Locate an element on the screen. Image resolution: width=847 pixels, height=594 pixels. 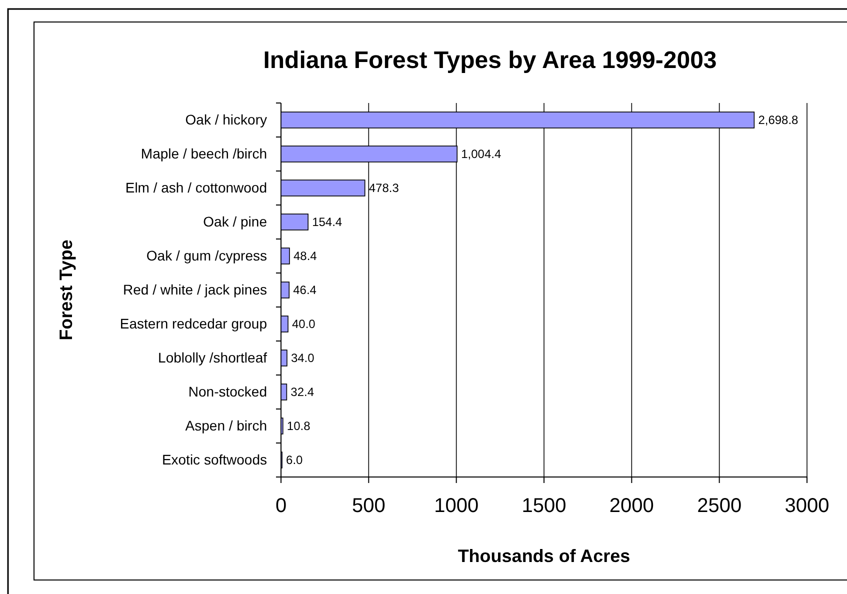
y-tick-label: Loblolly /shortleaf is located at coordinates (213, 357).